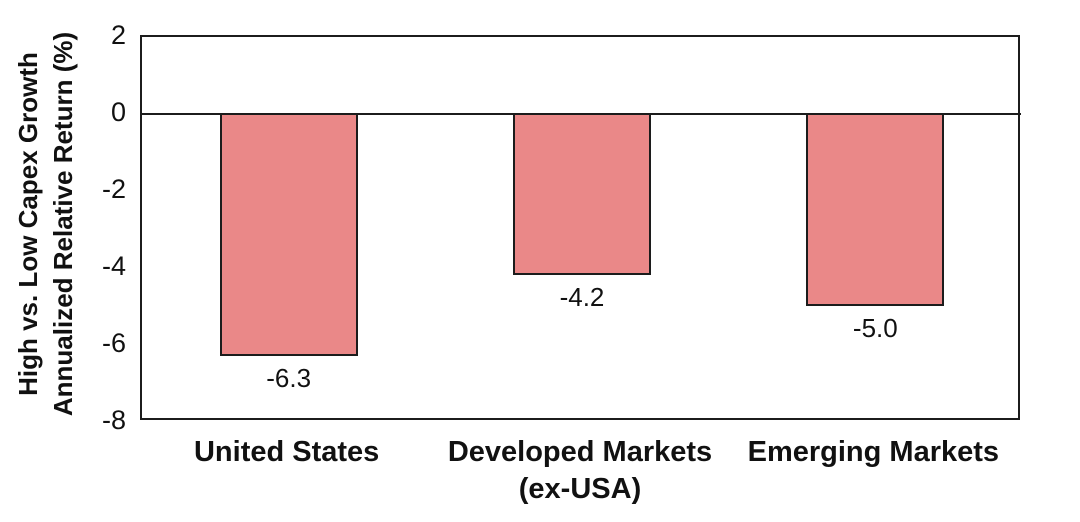  Describe the element at coordinates (289, 377) in the screenshot. I see `bar-value-label: -6.3` at that location.